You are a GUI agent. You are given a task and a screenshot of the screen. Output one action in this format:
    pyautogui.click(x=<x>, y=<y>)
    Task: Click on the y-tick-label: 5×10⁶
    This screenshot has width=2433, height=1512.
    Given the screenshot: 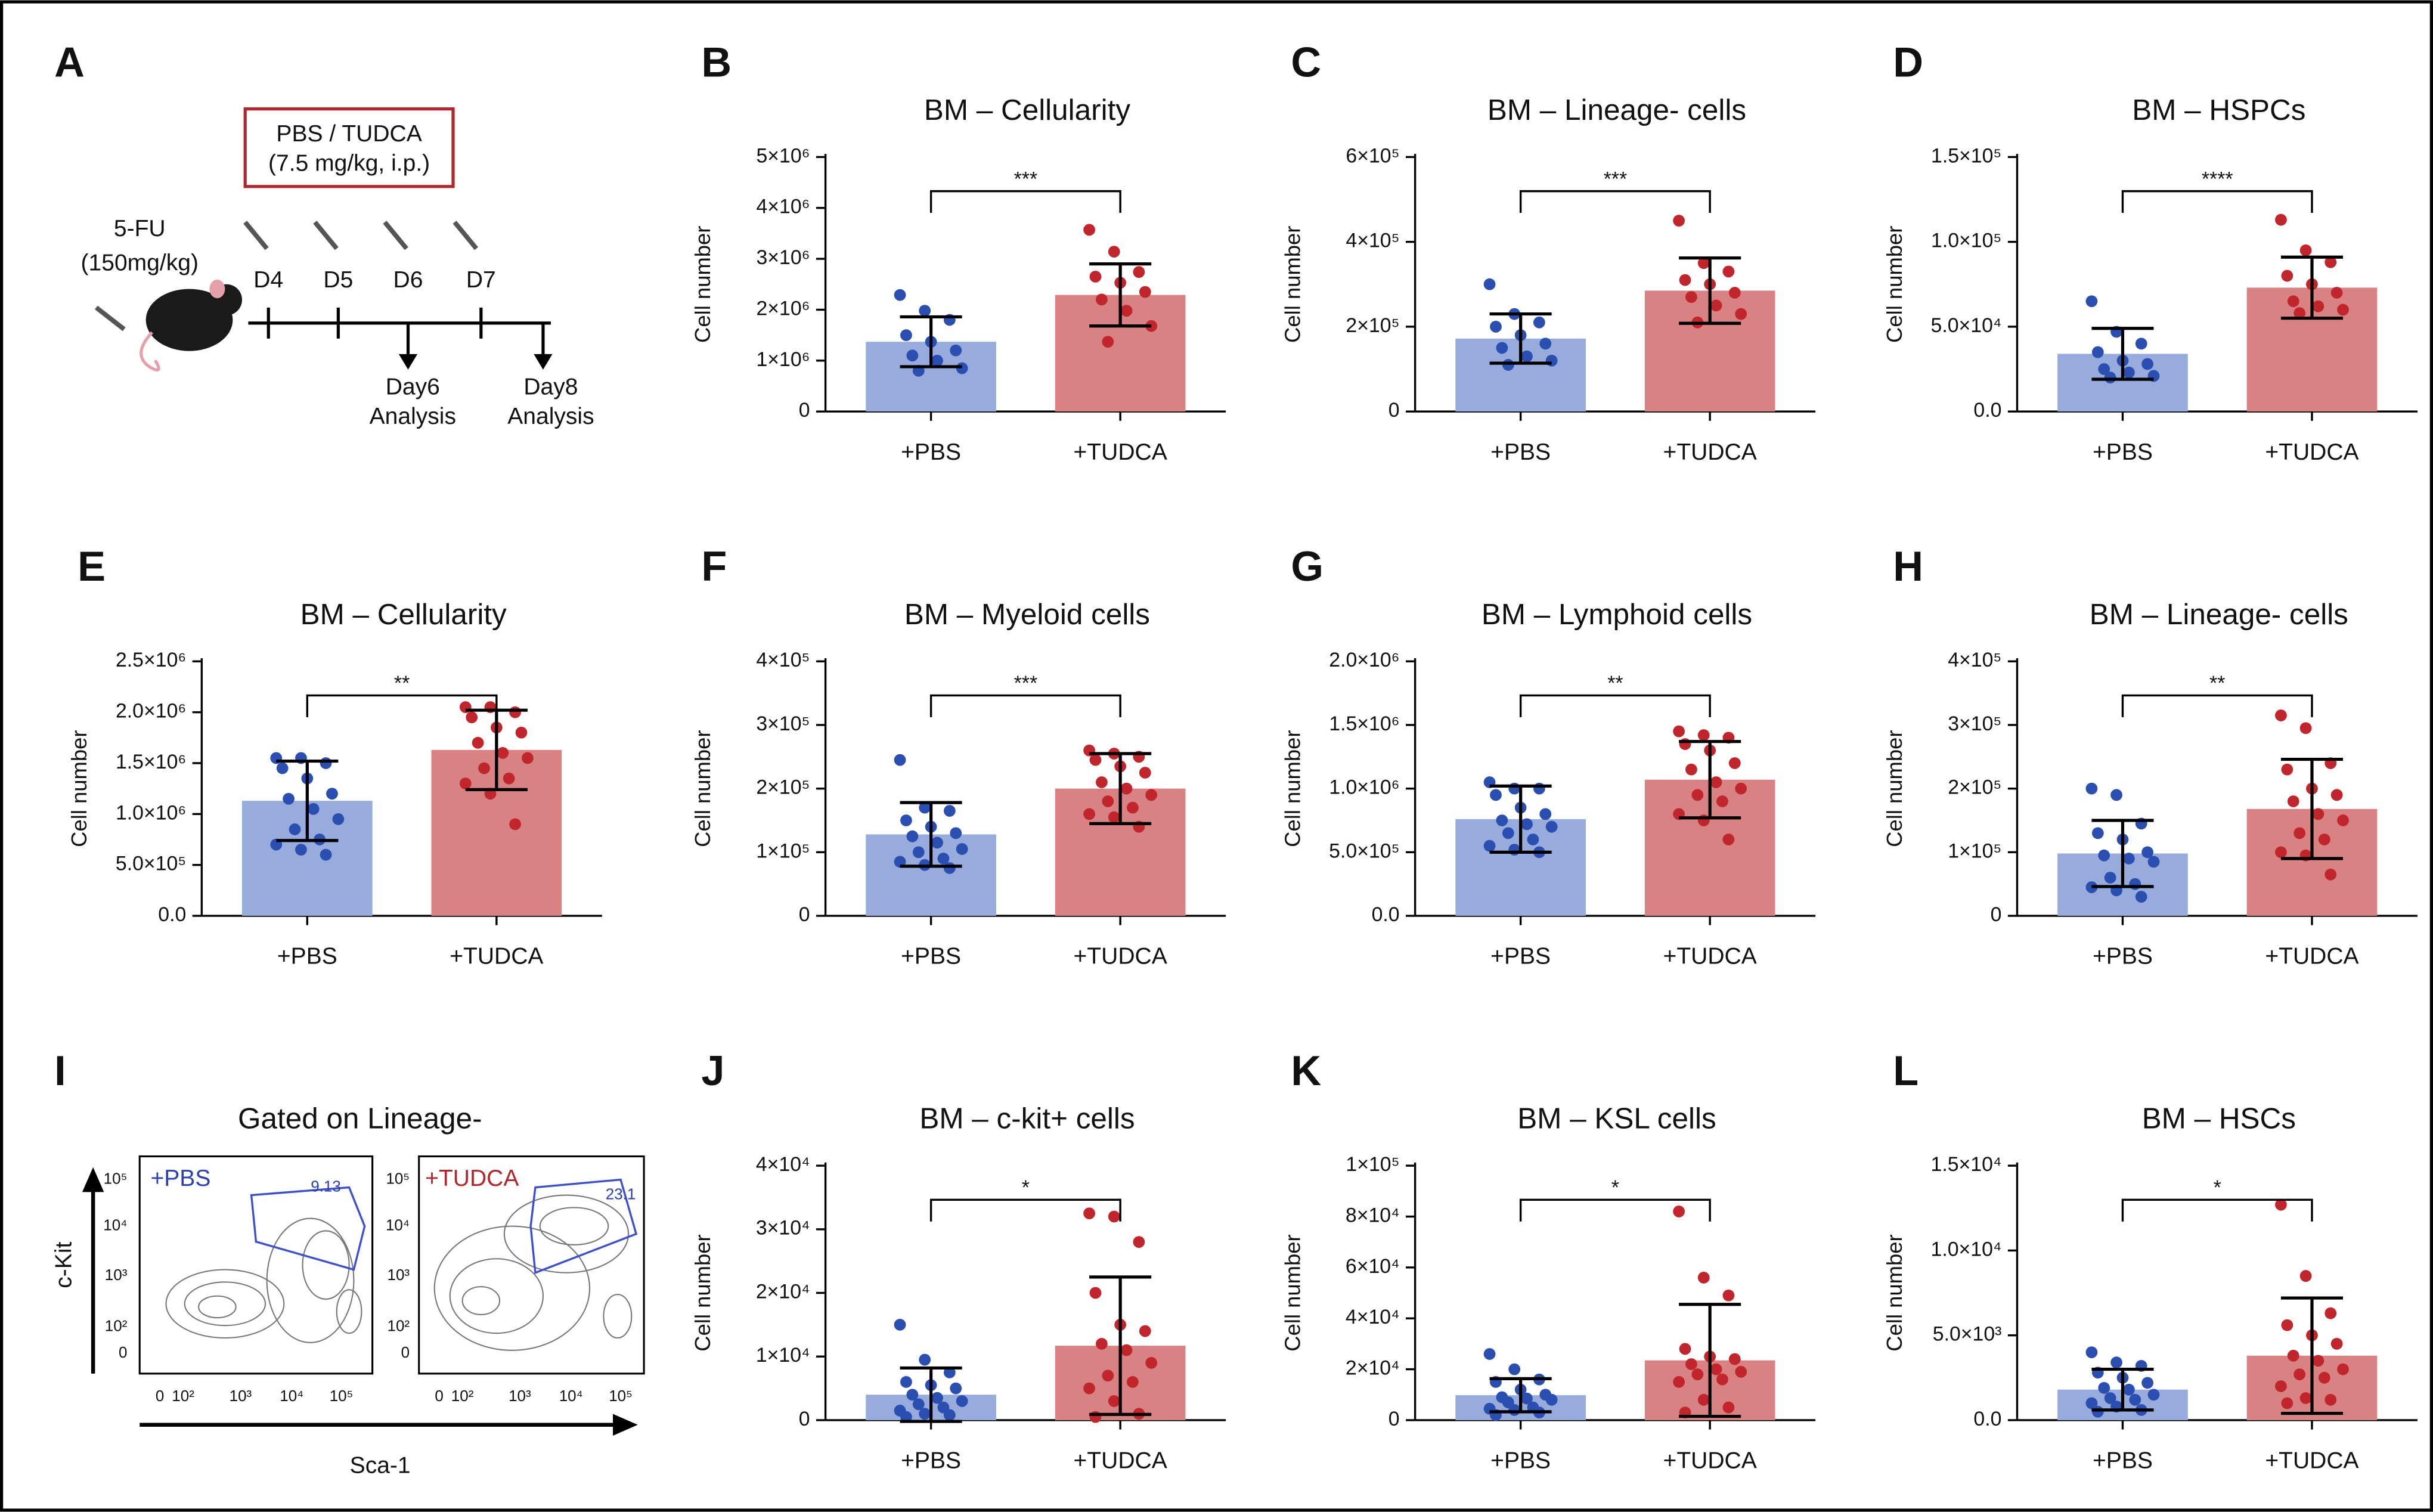 What is the action you would take?
    pyautogui.click(x=783, y=155)
    